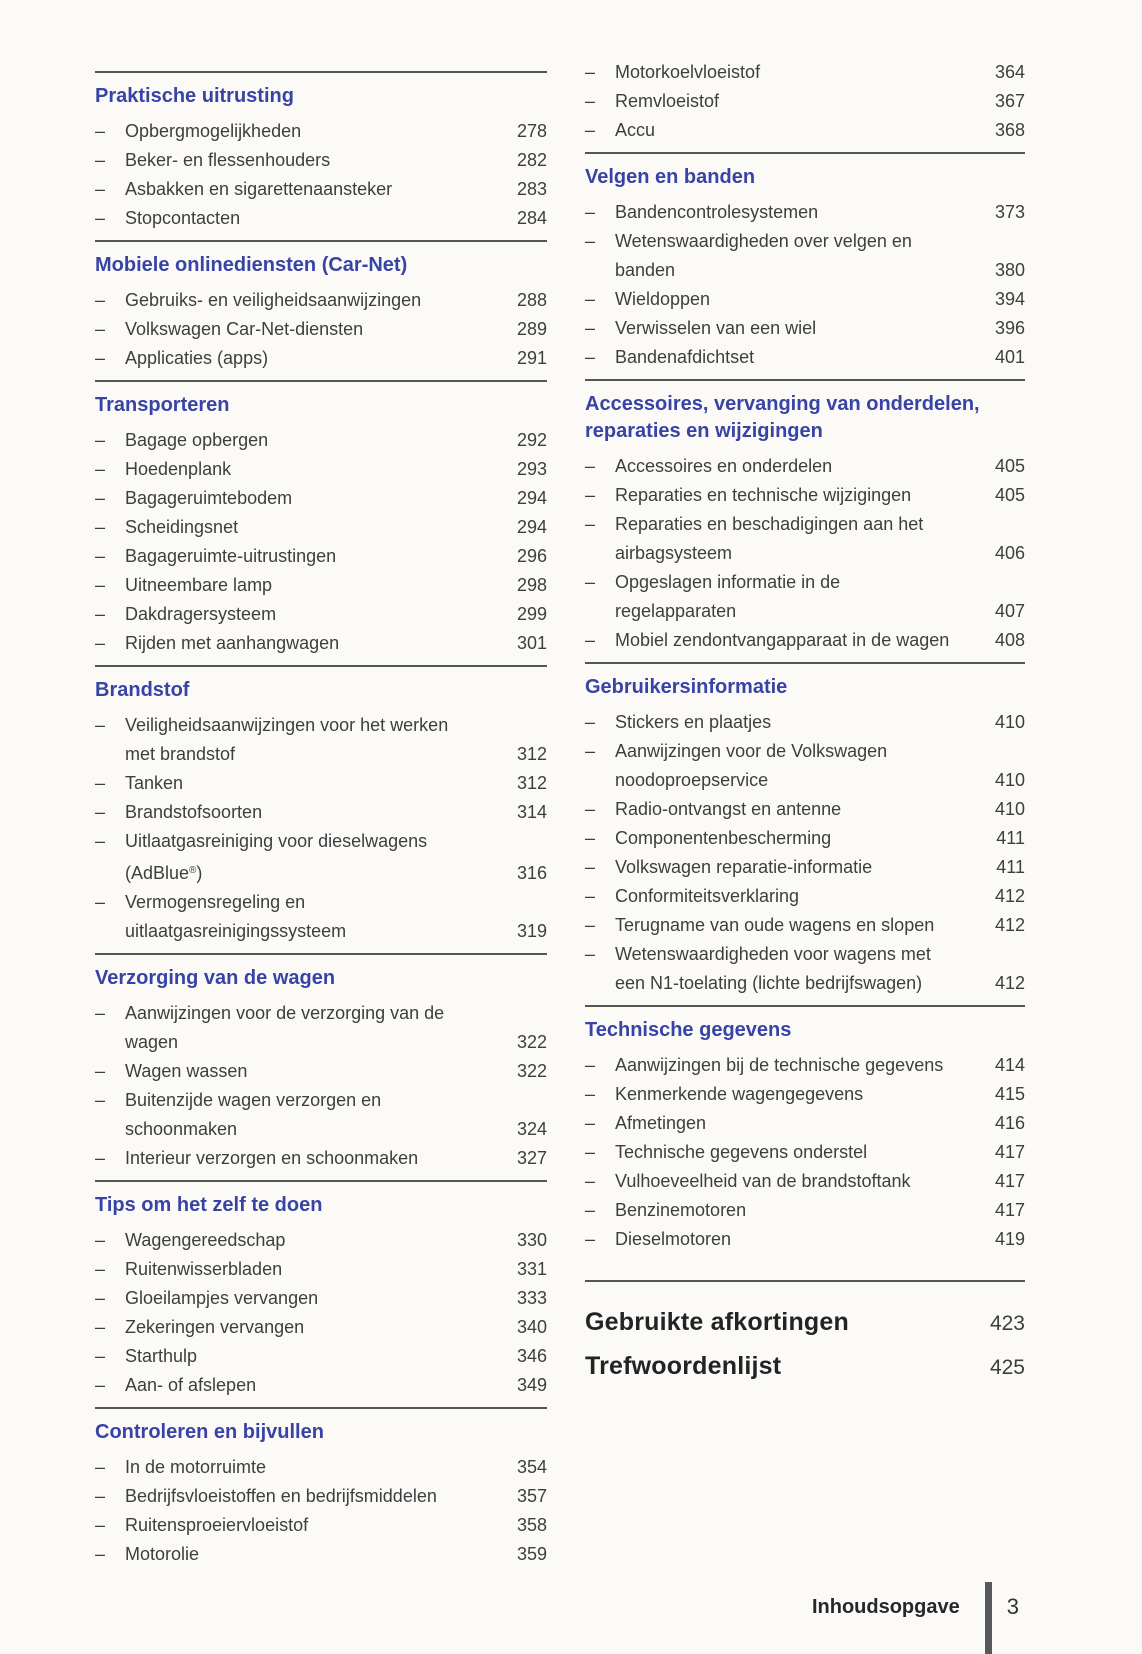 Image resolution: width=1142 pixels, height=1654 pixels. What do you see at coordinates (769, 524) in the screenshot?
I see `toc-item-line: Reparaties en beschadigingen aan het` at bounding box center [769, 524].